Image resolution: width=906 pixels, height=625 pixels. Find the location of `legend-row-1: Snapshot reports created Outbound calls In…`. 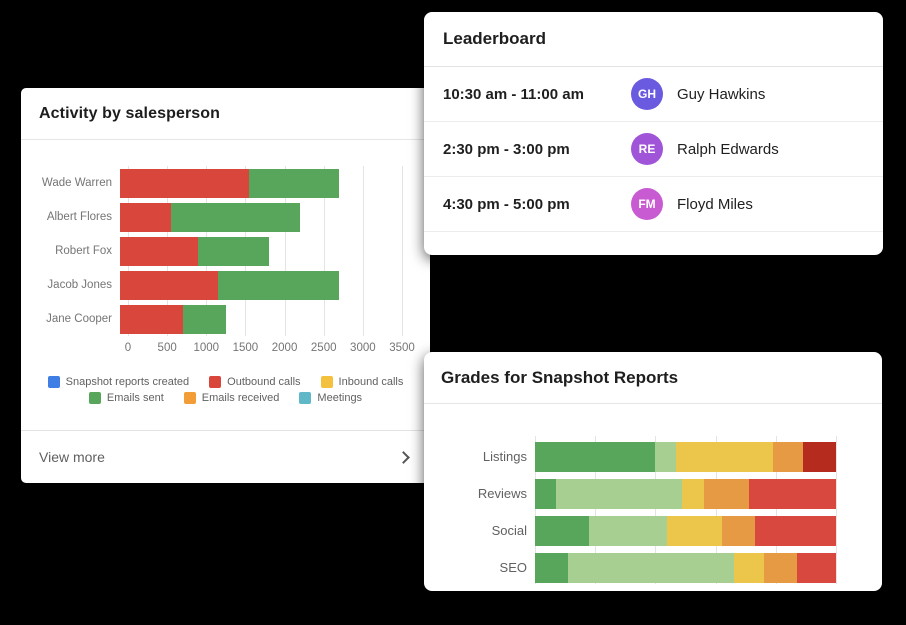

legend-row-1: Snapshot reports created Outbound calls In… is located at coordinates (225, 382).